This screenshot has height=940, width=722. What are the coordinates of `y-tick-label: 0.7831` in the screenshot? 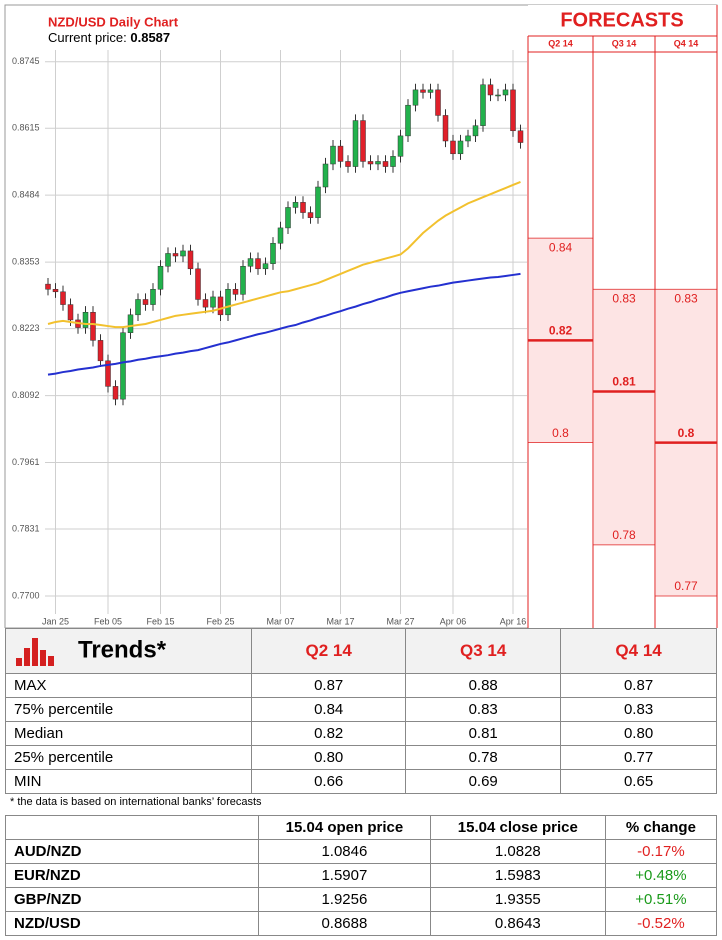 It's located at (26, 528).